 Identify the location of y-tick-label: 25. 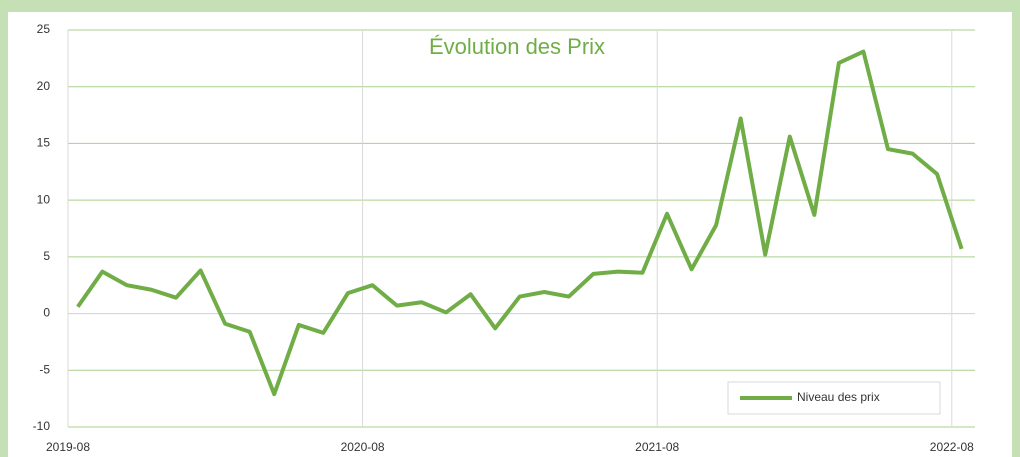
(44, 29).